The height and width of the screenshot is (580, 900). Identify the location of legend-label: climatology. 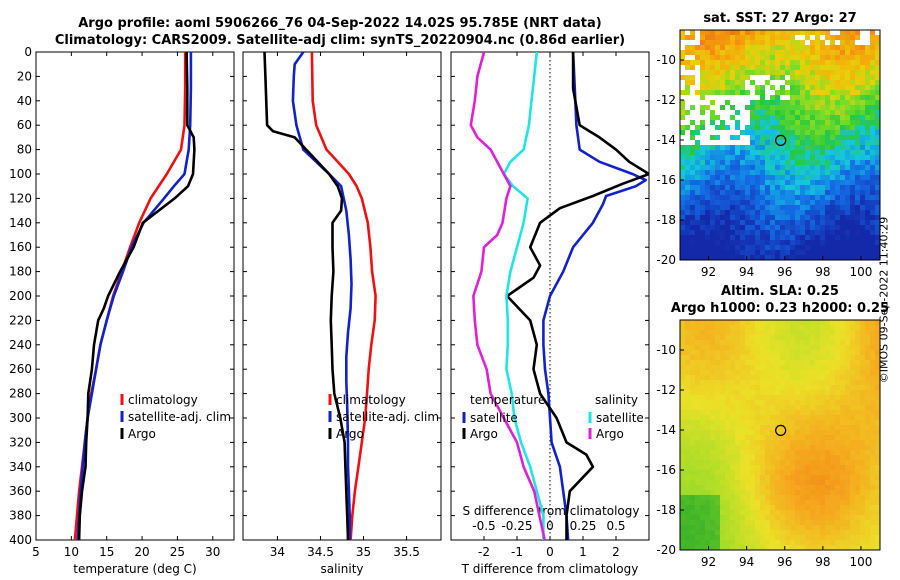
(371, 400).